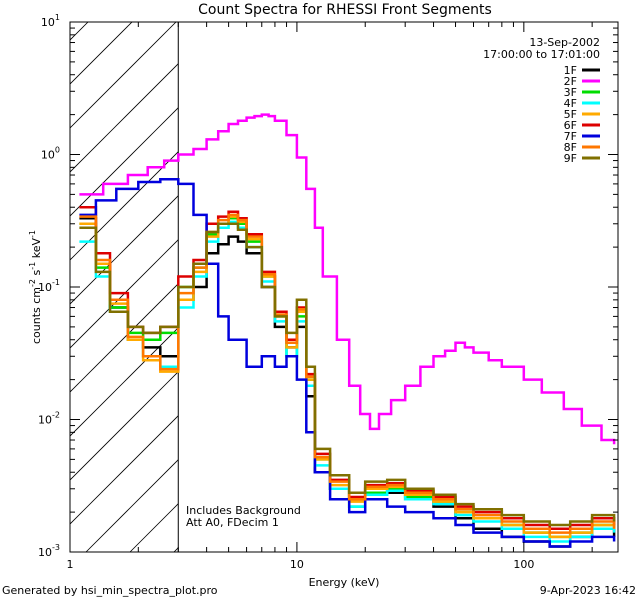 This screenshot has height=600, width=640. What do you see at coordinates (570, 158) in the screenshot?
I see `legend-label: 9F` at bounding box center [570, 158].